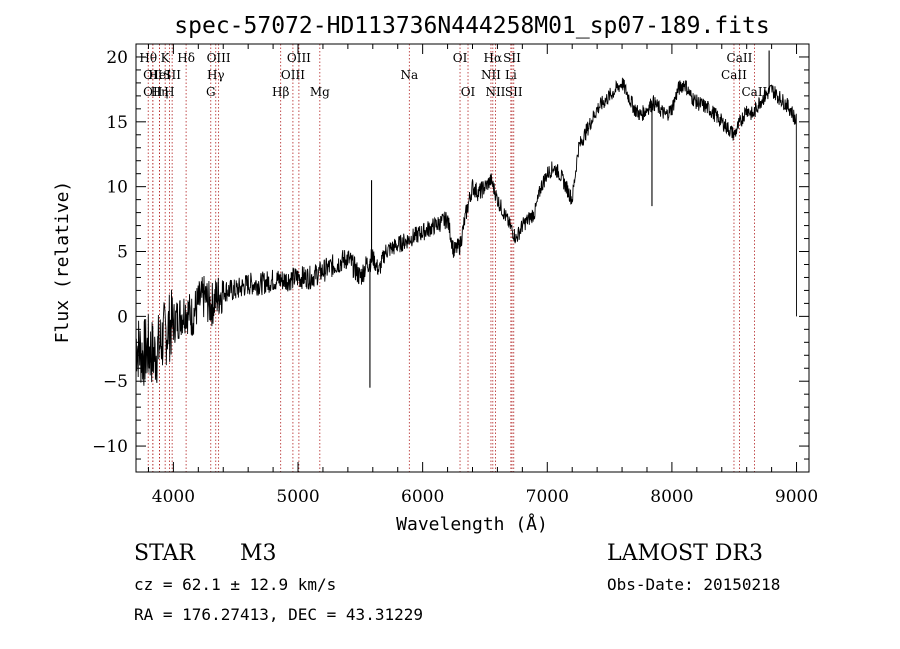 The height and width of the screenshot is (649, 900). What do you see at coordinates (493, 58) in the screenshot?
I see `line-label-20: Hα` at bounding box center [493, 58].